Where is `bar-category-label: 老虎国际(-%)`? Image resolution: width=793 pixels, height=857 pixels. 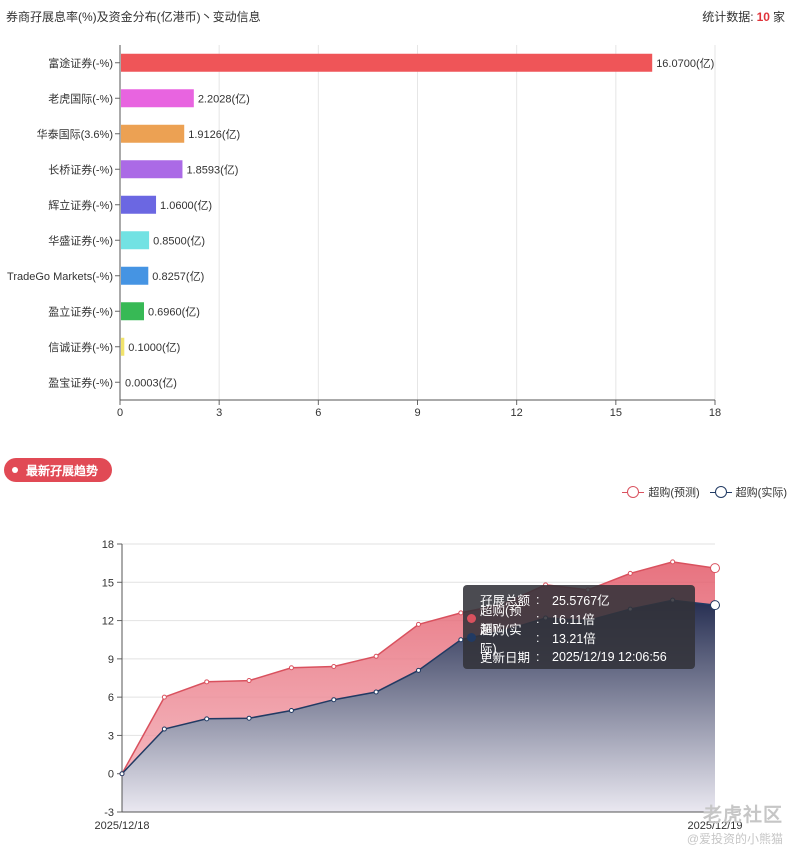
bar-category-label: 老虎国际(-%) is located at coordinates (80, 98).